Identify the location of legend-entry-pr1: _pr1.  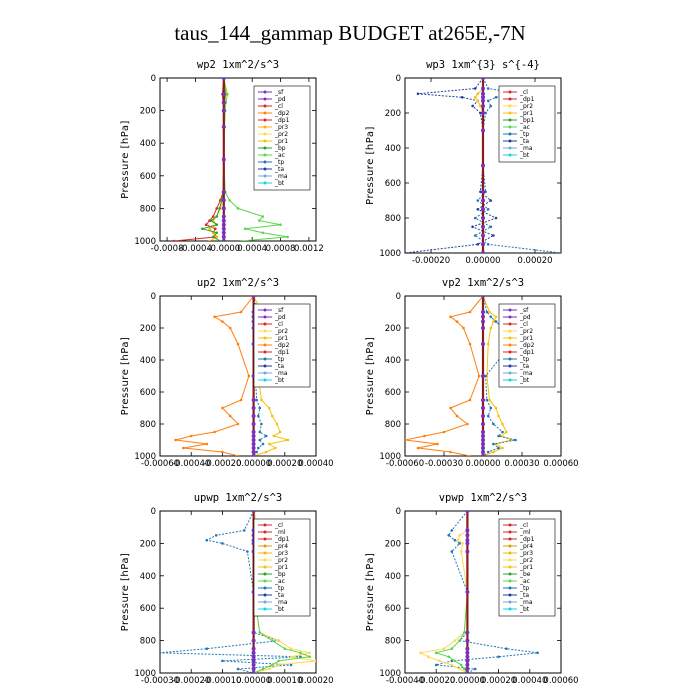
(526, 567).